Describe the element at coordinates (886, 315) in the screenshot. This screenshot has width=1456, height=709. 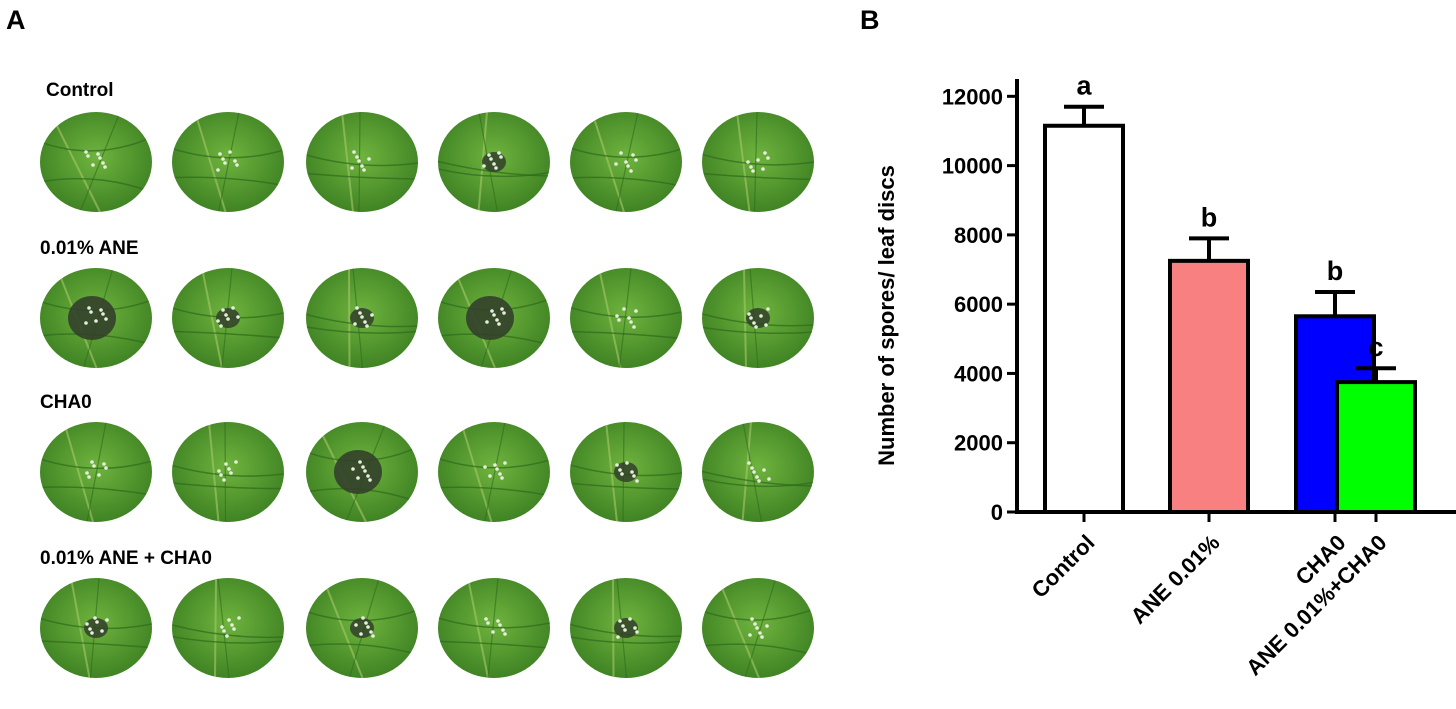
I see `y-axis-label: Number of spores/ leaf discs` at that location.